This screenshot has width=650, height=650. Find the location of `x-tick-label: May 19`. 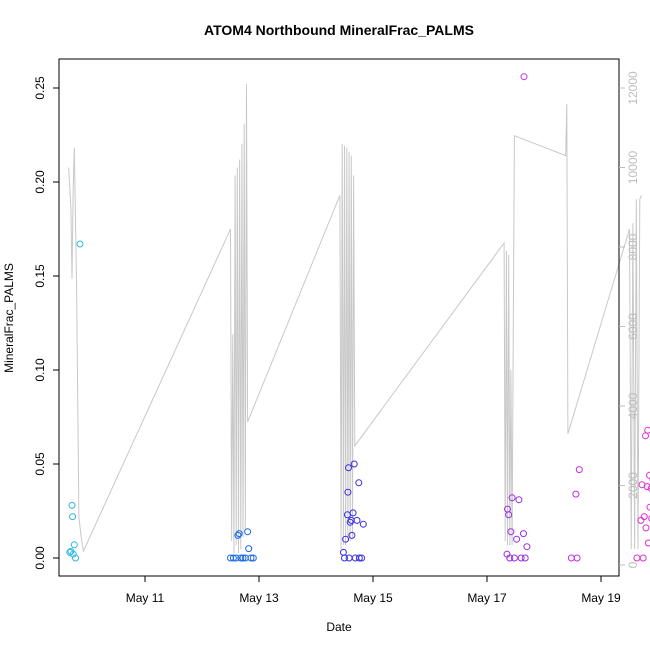

x-tick-label: May 19 is located at coordinates (601, 598).